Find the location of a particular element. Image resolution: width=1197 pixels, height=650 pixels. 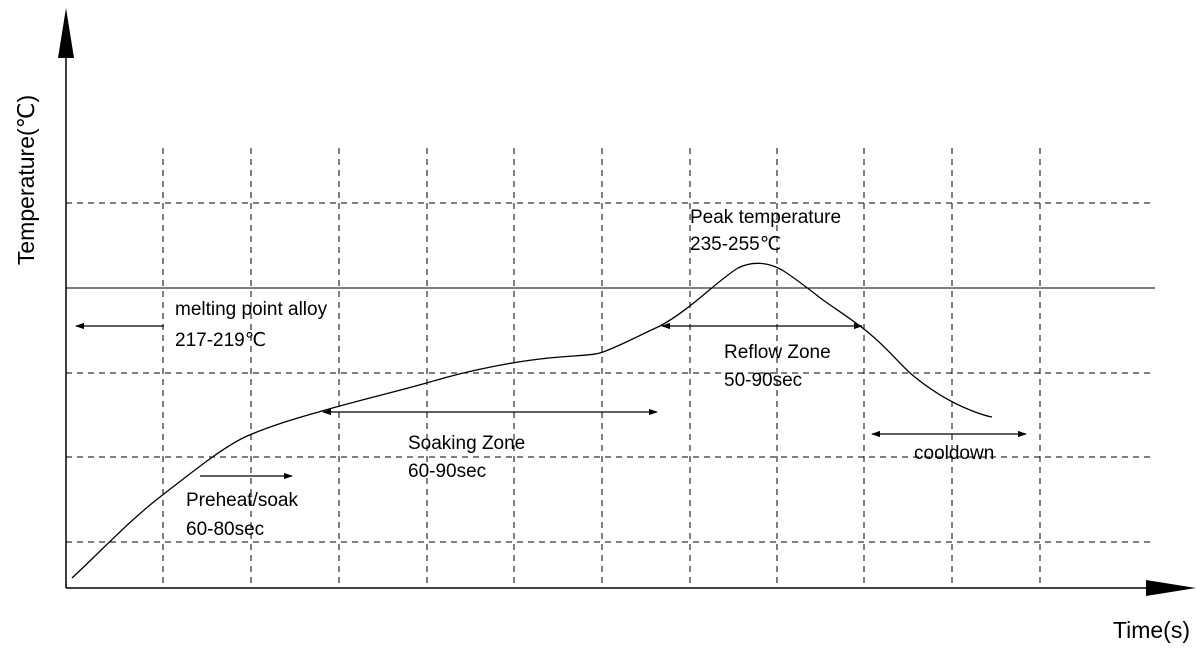

melting-point-label: melting point alloy is located at coordinates (251, 309).